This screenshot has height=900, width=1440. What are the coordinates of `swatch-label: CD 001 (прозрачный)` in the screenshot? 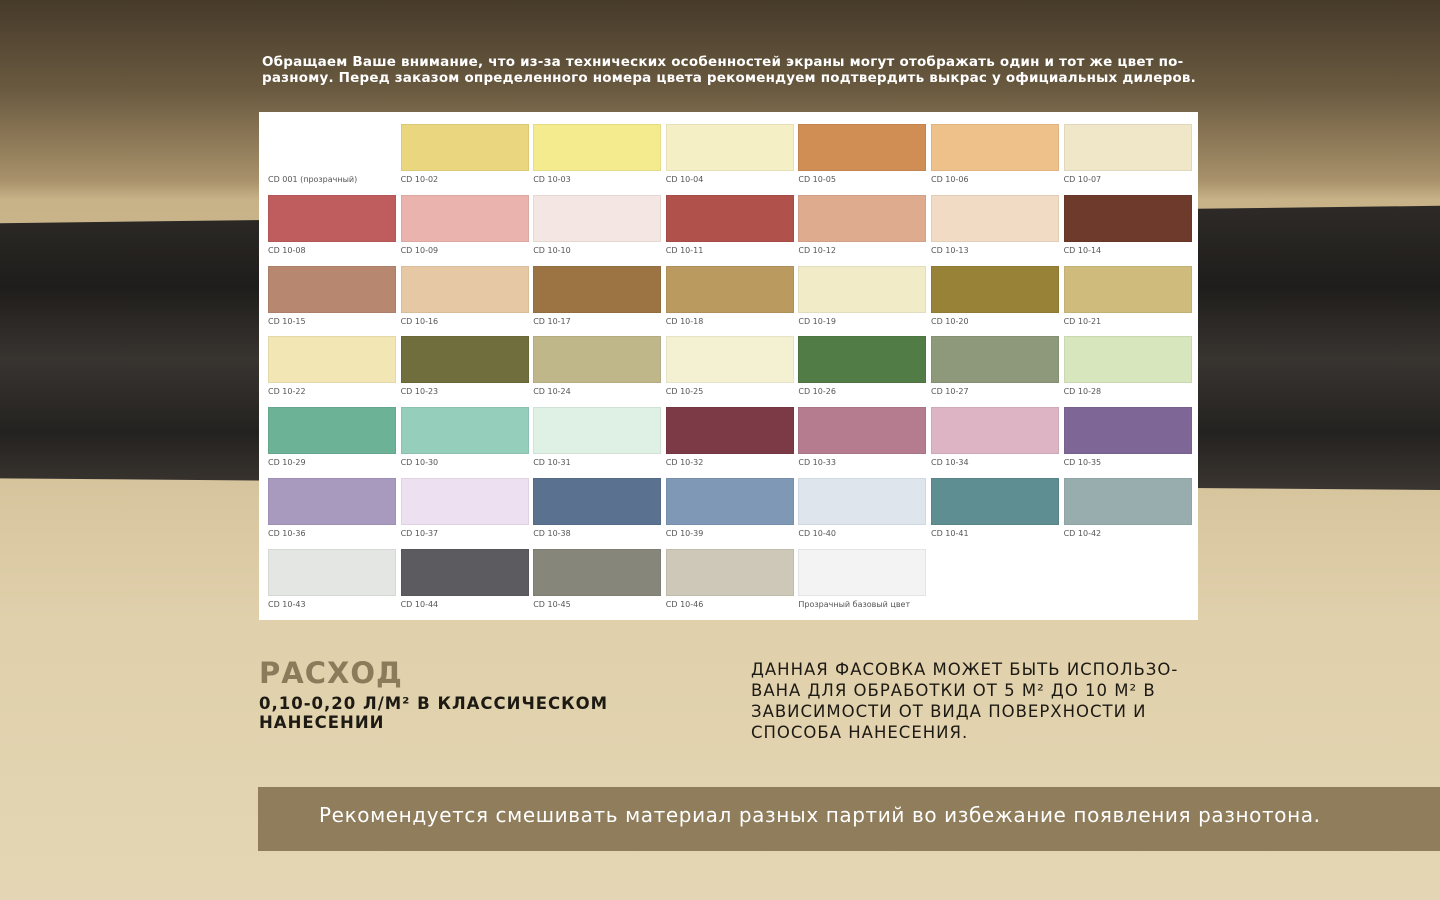 It's located at (313, 179).